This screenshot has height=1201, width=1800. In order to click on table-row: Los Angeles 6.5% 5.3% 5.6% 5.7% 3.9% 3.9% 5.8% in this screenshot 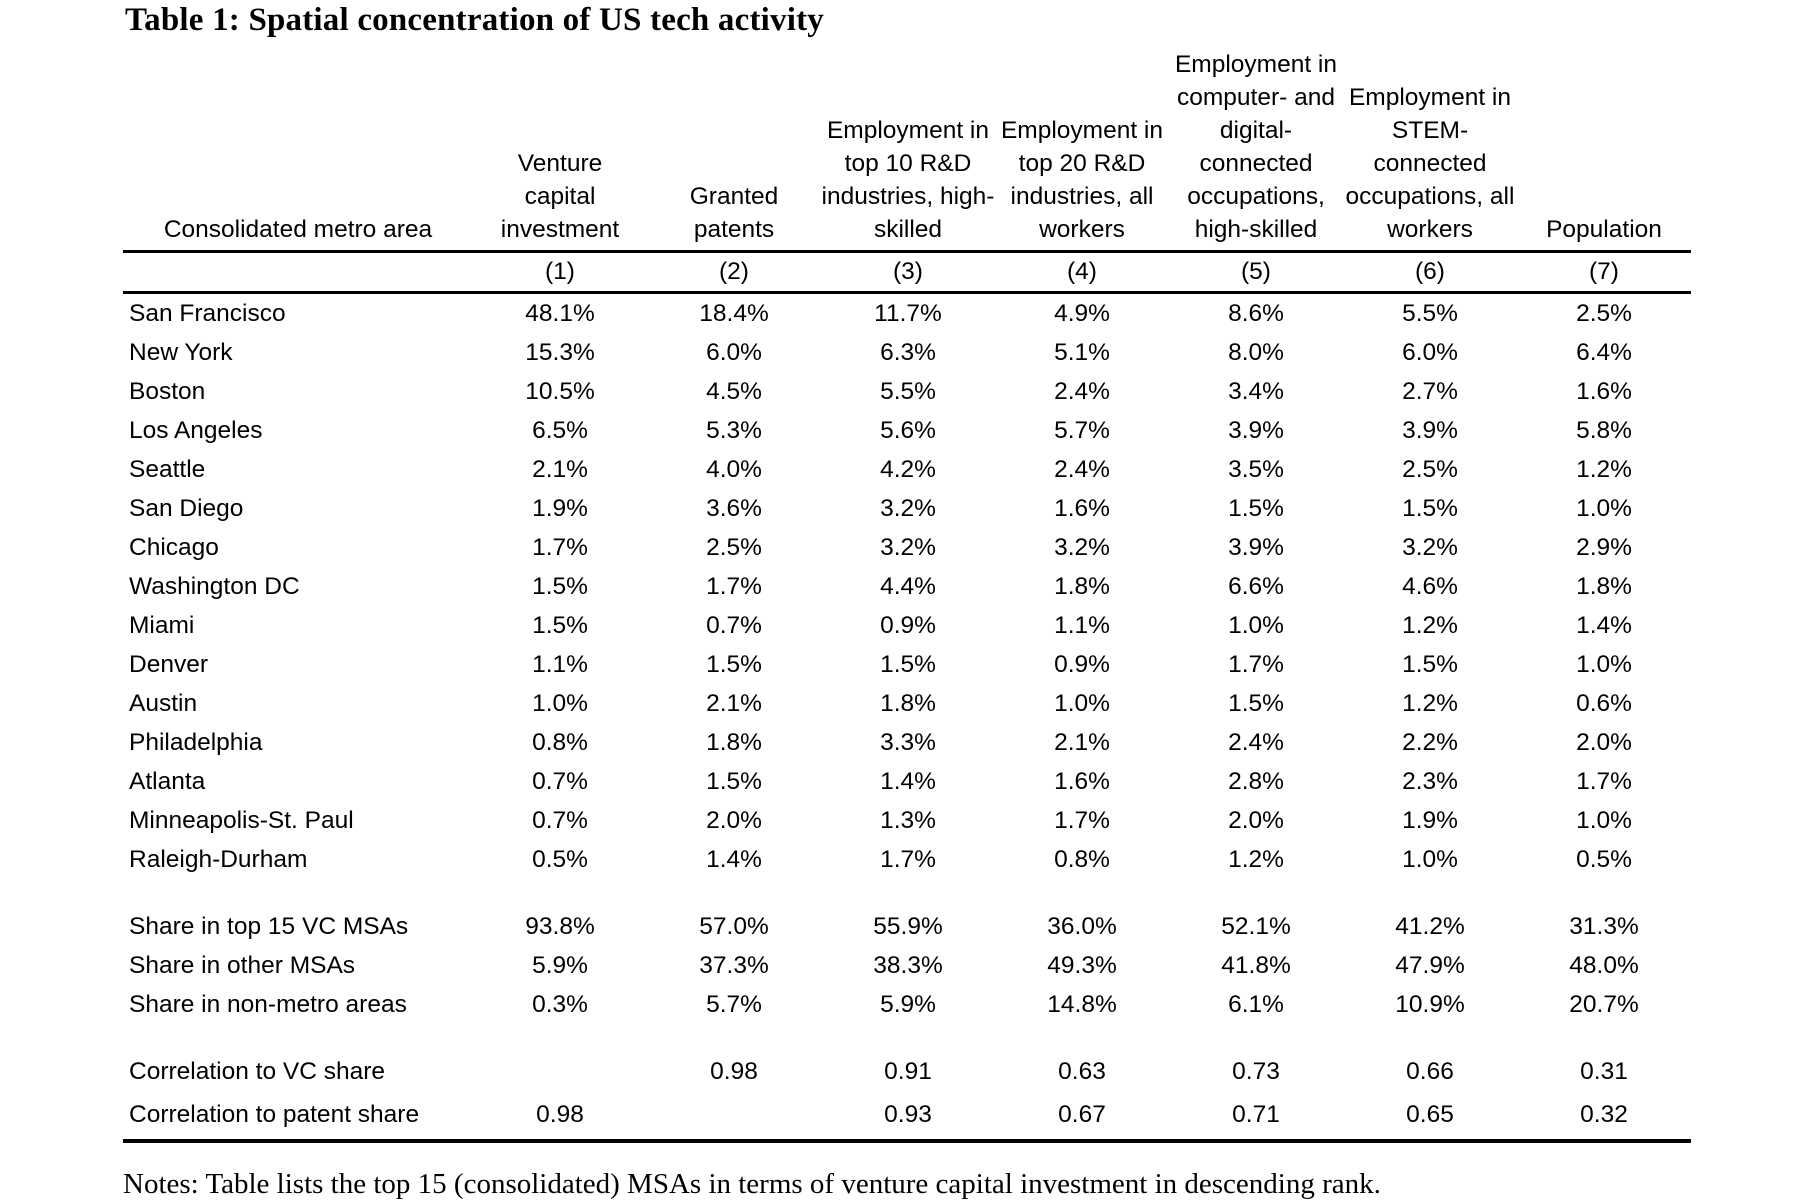, I will do `click(907, 430)`.